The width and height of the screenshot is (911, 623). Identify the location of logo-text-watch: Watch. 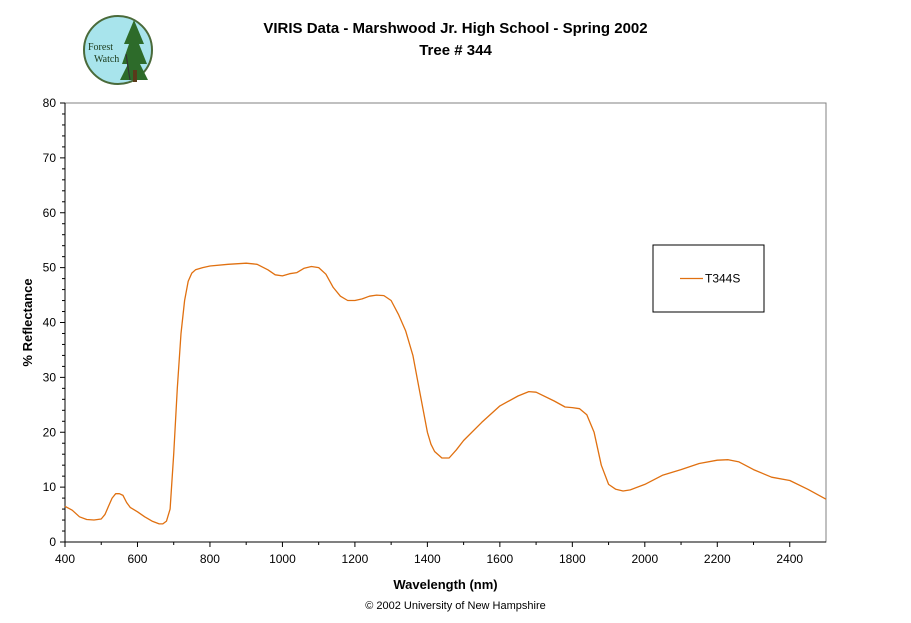
(106, 59).